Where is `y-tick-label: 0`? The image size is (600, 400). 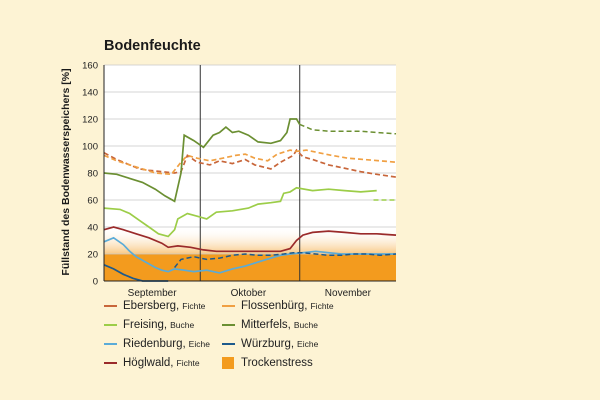 y-tick-label: 0 is located at coordinates (95, 282).